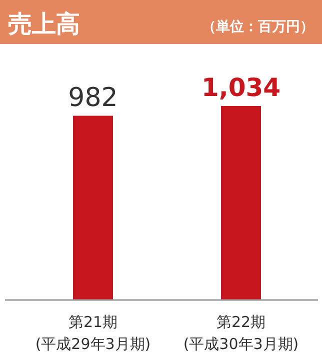 The height and width of the screenshot is (358, 322). I want to click on x-tick-label: 第22期 (平成30年3月期), so click(241, 333).